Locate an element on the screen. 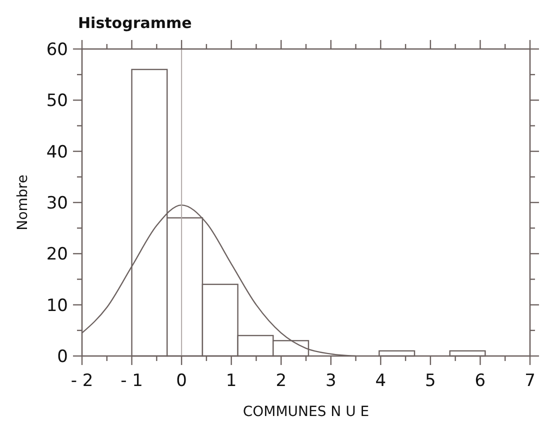 Image resolution: width=551 pixels, height=425 pixels. y-tick-label: 20 is located at coordinates (57, 254).